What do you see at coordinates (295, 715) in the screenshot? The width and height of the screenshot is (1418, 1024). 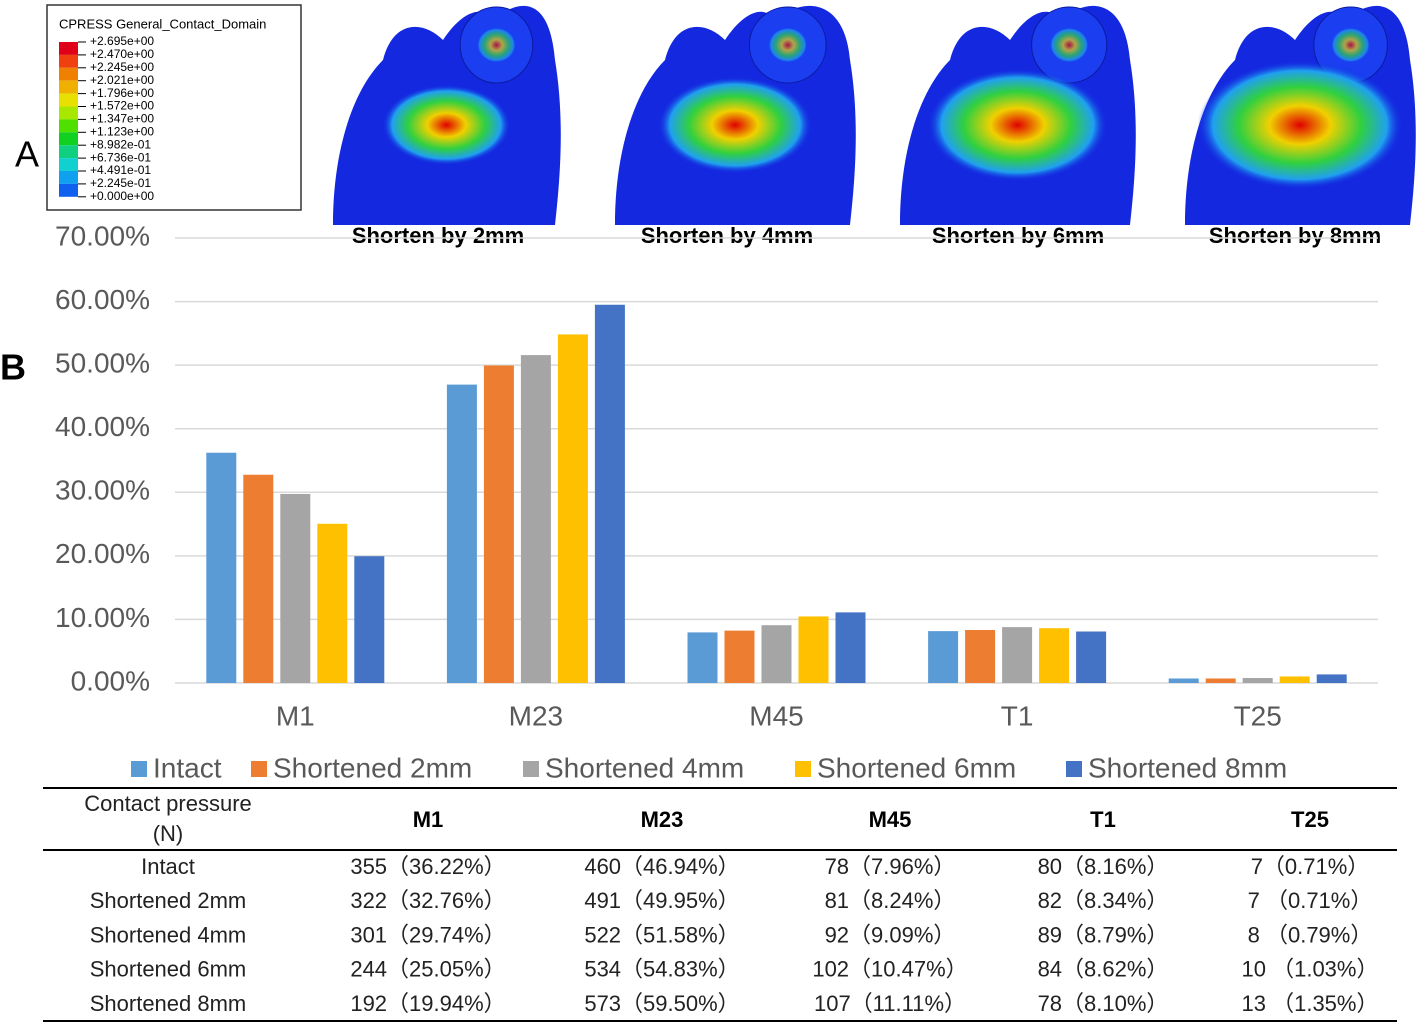 I see `x-tick-label: M1` at bounding box center [295, 715].